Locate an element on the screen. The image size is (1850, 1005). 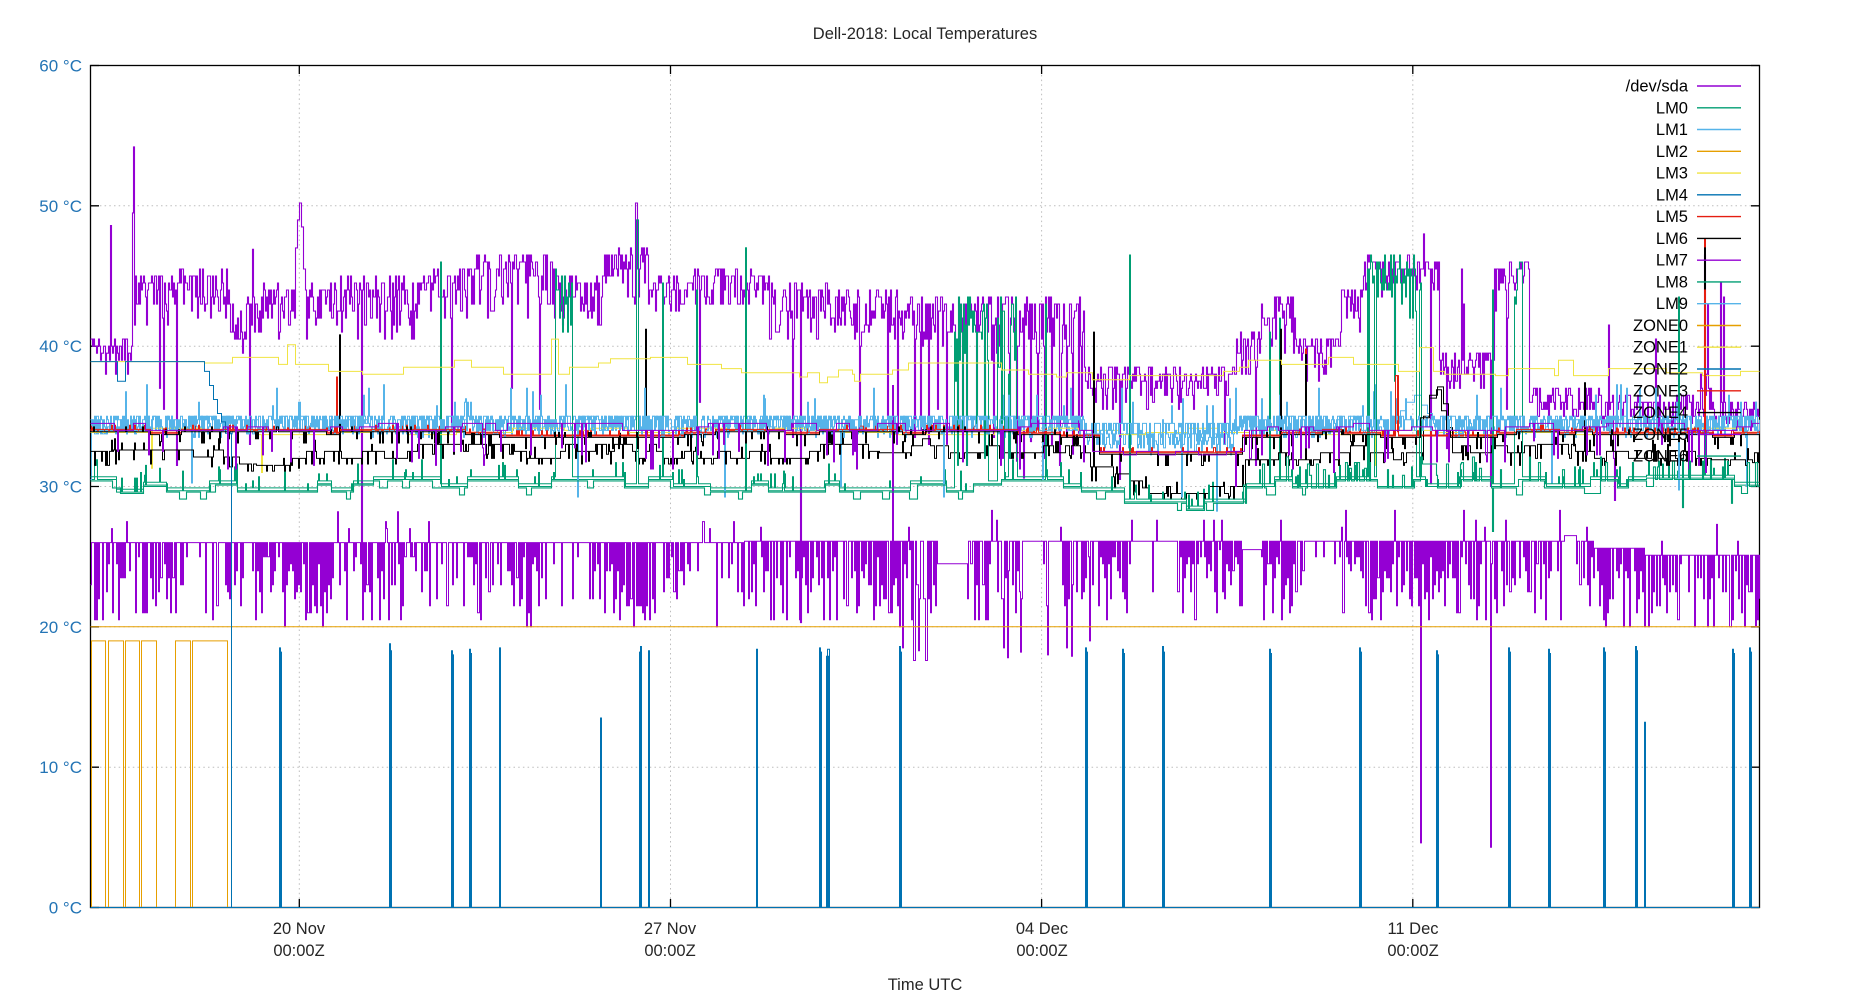
svg-text: LM4 is located at coordinates (1672, 195).